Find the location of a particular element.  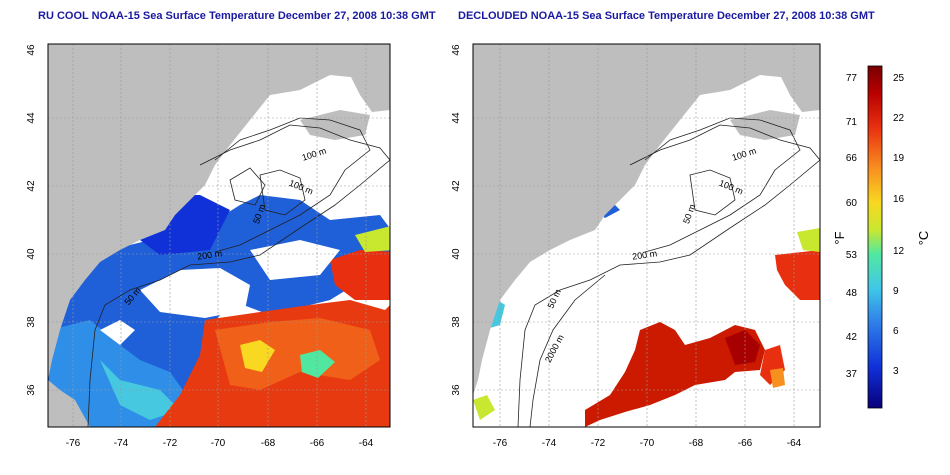

colorbar-gradient is located at coordinates (875, 237).